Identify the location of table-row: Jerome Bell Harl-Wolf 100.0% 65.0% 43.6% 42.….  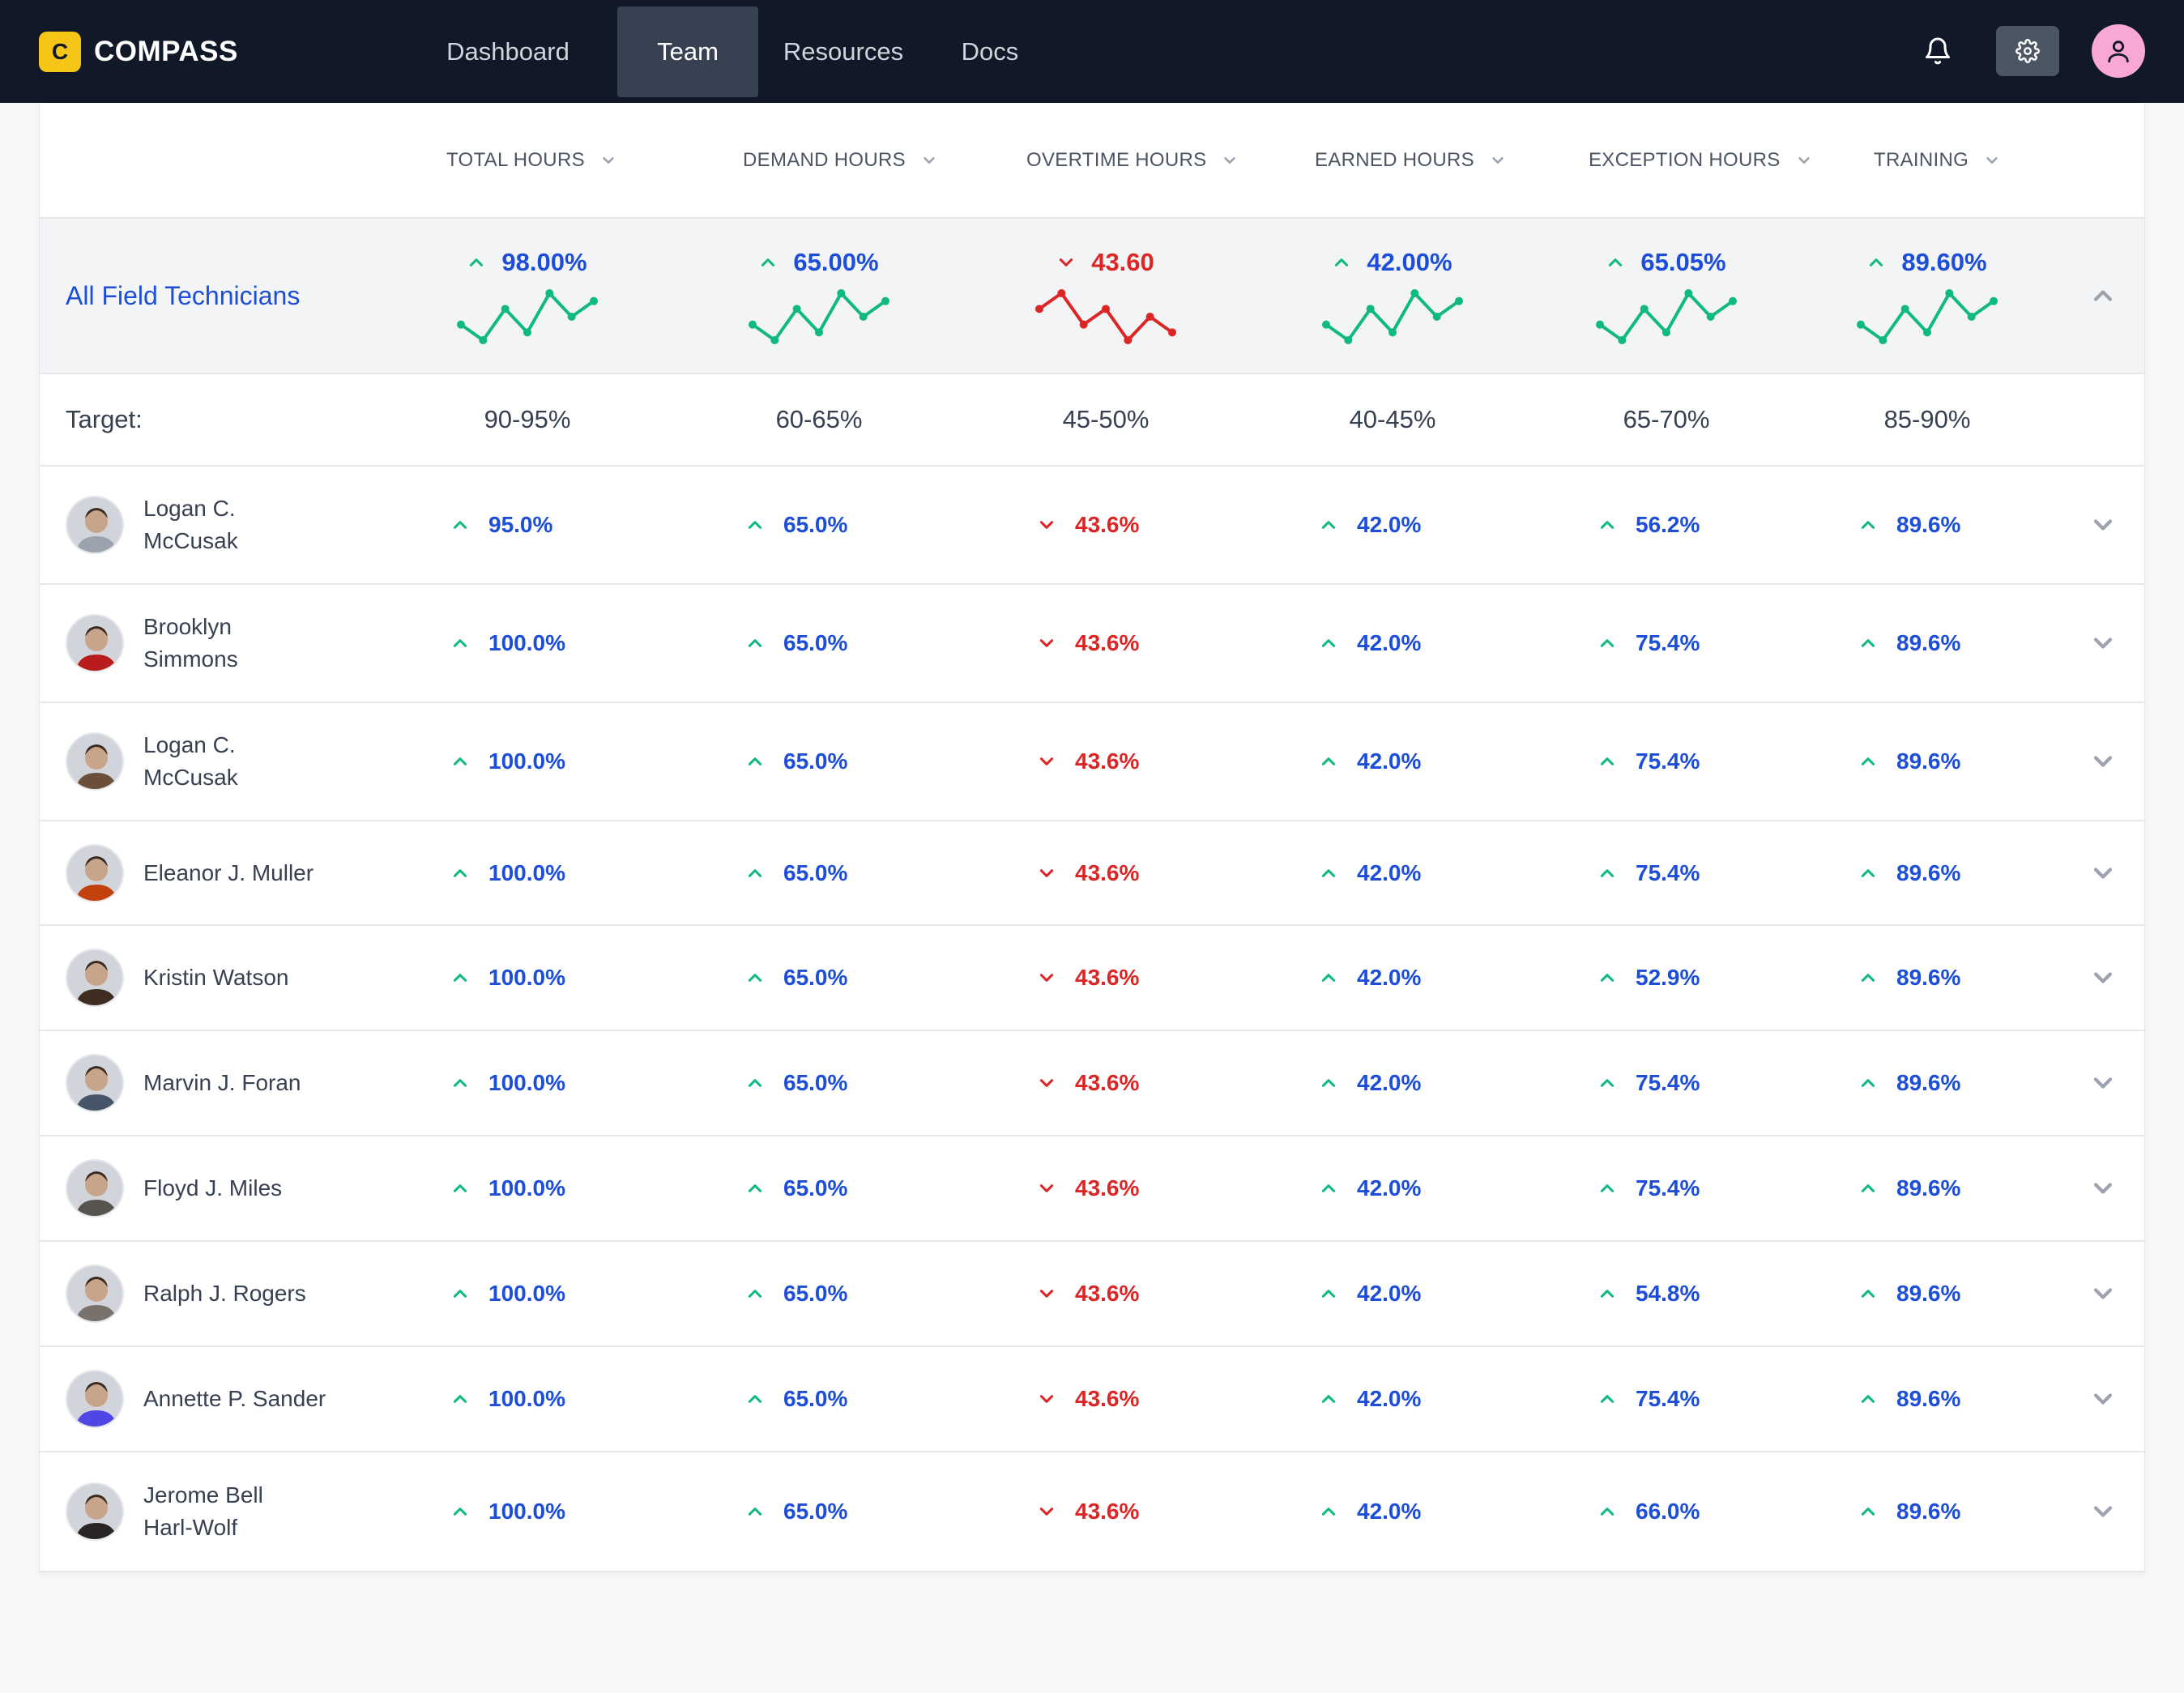
(1092, 1511).